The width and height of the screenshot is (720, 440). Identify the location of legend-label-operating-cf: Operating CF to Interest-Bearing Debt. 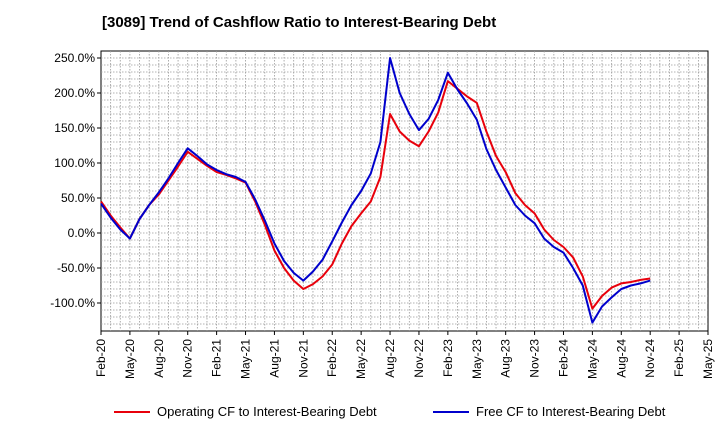
(267, 411).